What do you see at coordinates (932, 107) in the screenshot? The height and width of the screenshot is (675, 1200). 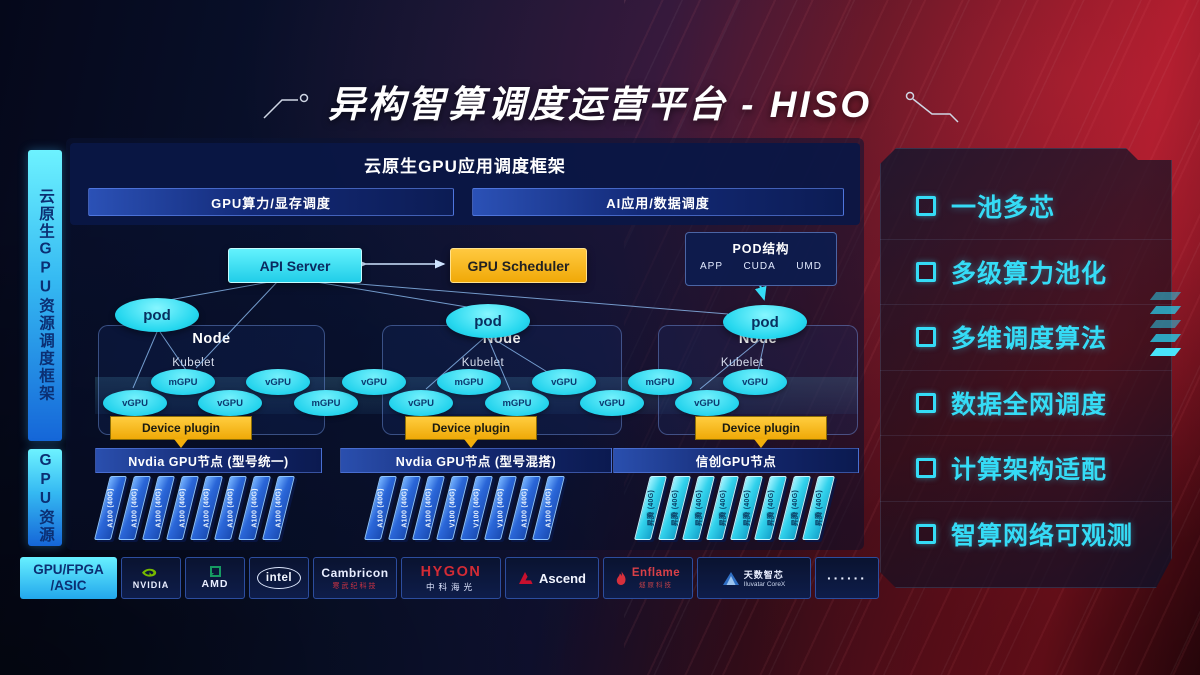 I see `title-circuit-right-icon` at bounding box center [932, 107].